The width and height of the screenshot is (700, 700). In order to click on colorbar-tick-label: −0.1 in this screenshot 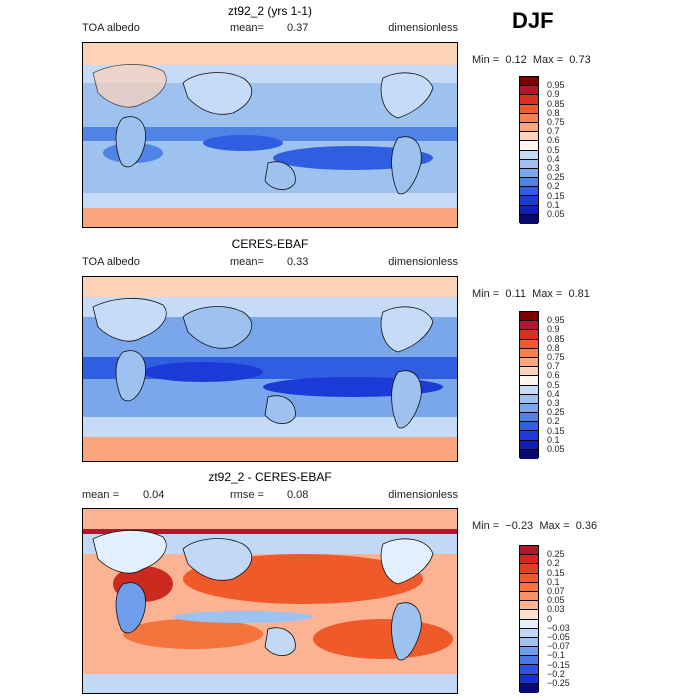, I will do `click(556, 655)`.